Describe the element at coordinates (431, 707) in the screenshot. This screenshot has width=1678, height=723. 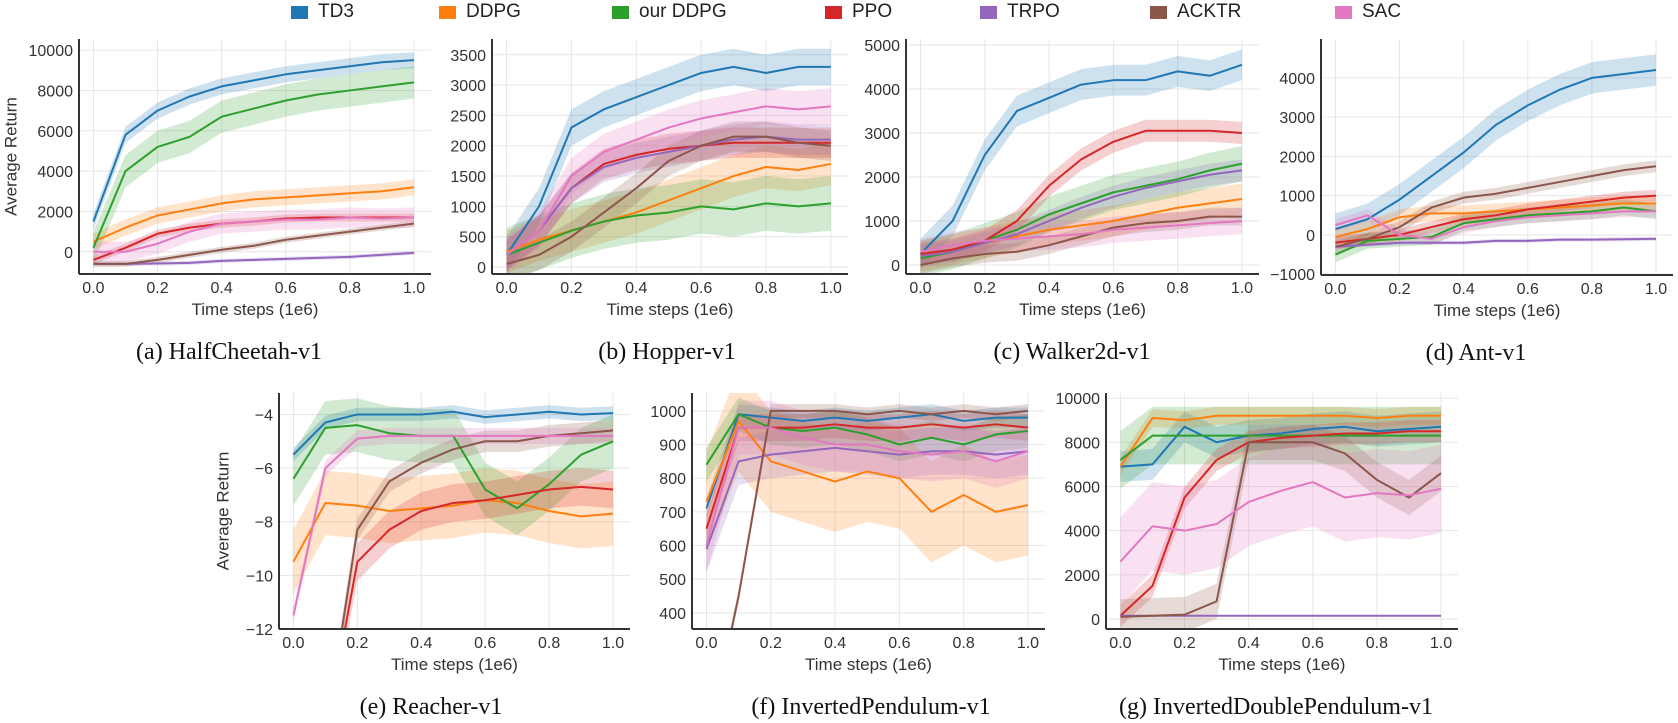
I see `subplot-caption: (e) Reacher-v1` at that location.